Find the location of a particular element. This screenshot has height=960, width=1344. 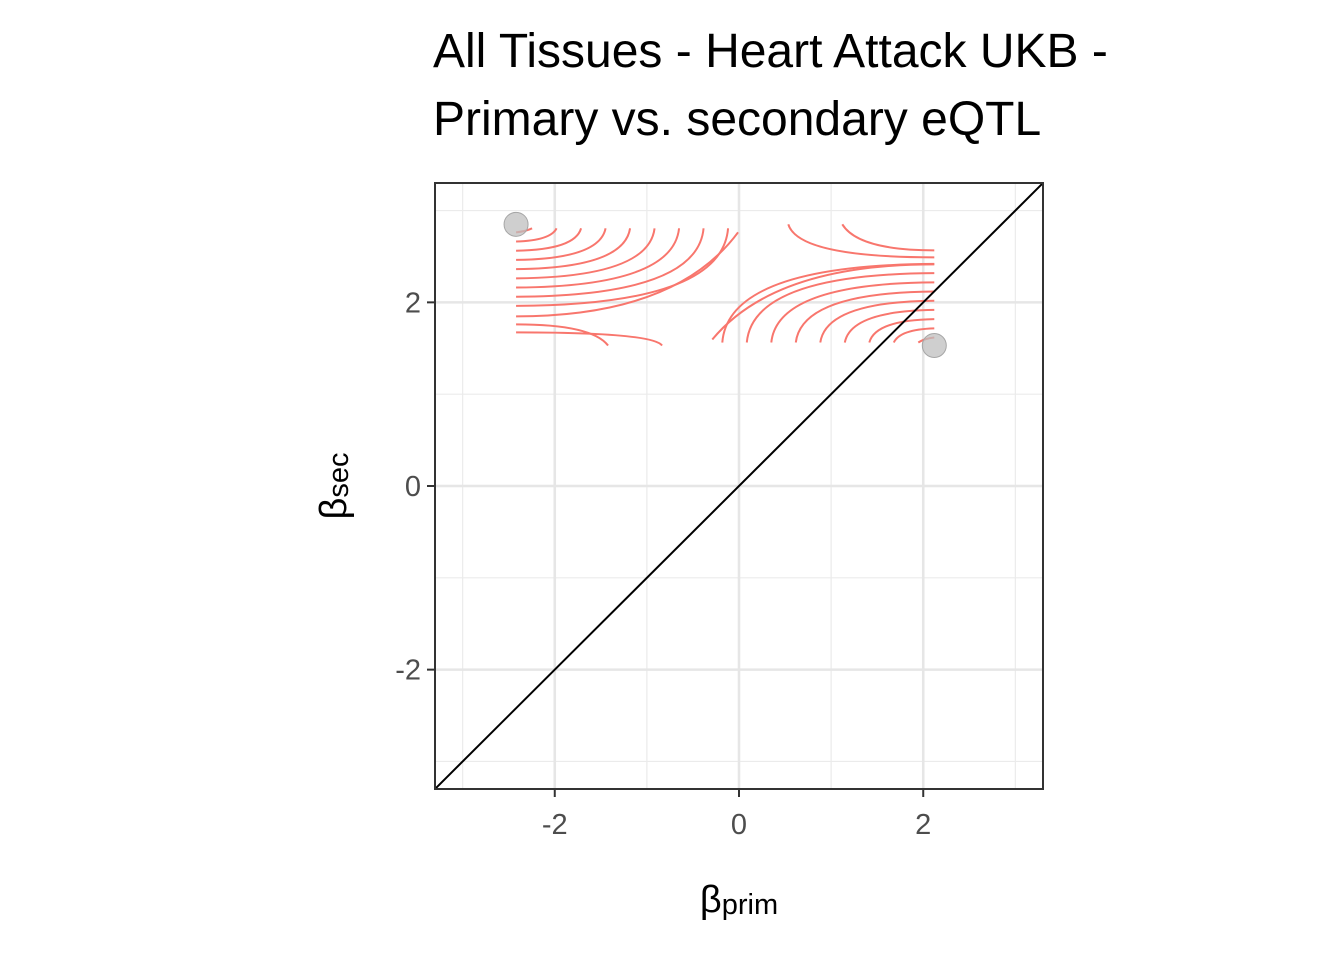

x-axis: -2 0 2 is located at coordinates (736, 815).